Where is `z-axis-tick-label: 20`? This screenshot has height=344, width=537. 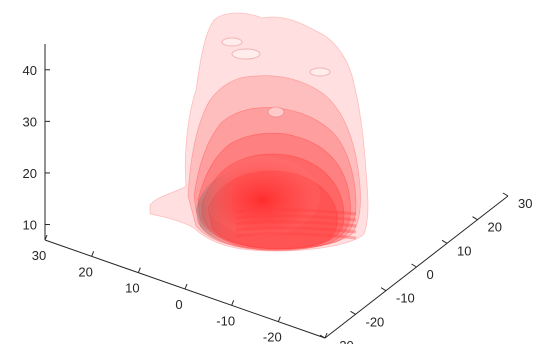 z-axis-tick-label: 20 is located at coordinates (30, 173).